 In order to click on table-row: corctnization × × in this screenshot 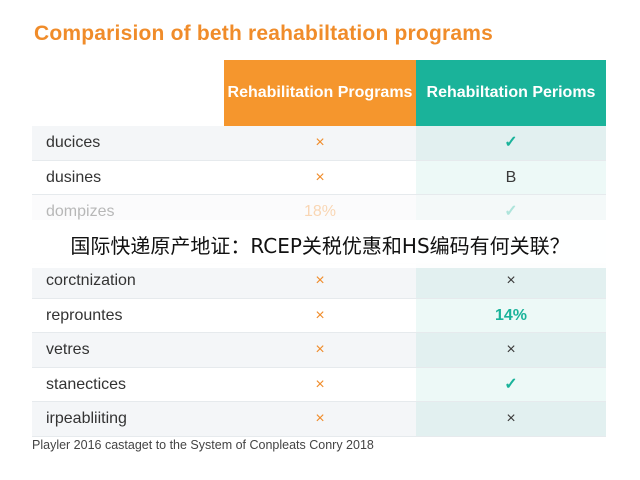, I will do `click(319, 281)`.